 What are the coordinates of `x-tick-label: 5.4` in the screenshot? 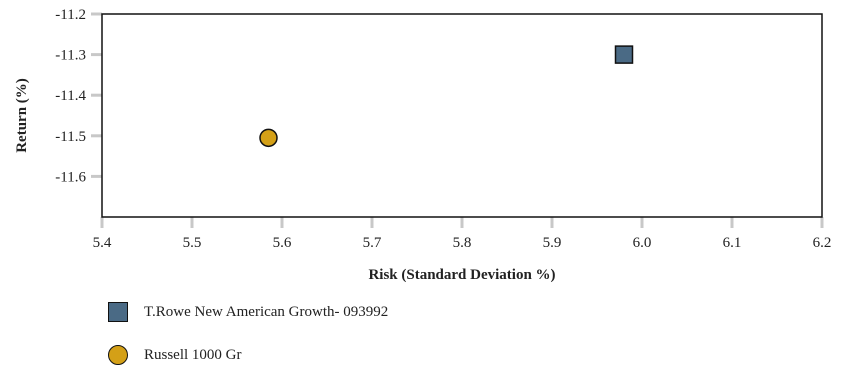 It's located at (102, 243).